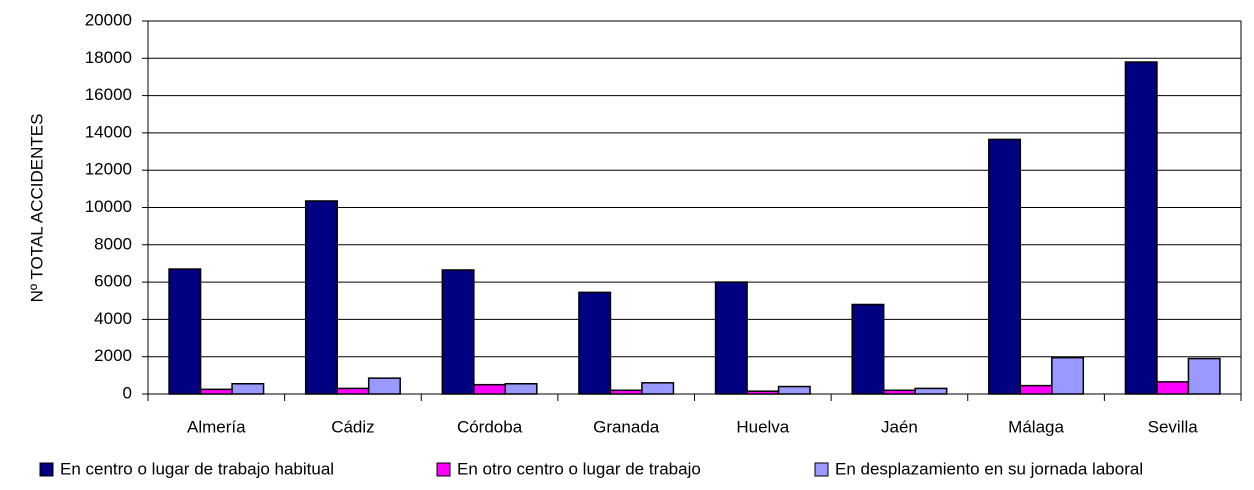 Image resolution: width=1254 pixels, height=490 pixels. I want to click on y-tick-label: 8000, so click(113, 243).